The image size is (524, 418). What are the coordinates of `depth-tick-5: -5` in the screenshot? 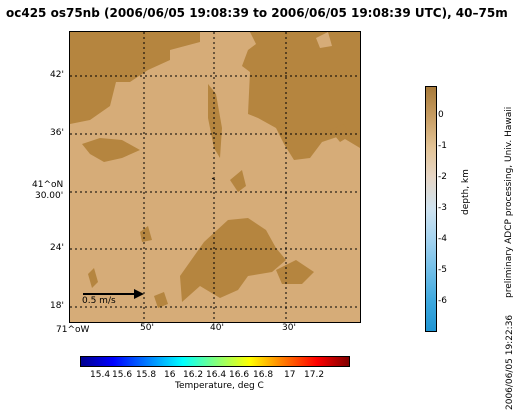 It's located at (442, 270).